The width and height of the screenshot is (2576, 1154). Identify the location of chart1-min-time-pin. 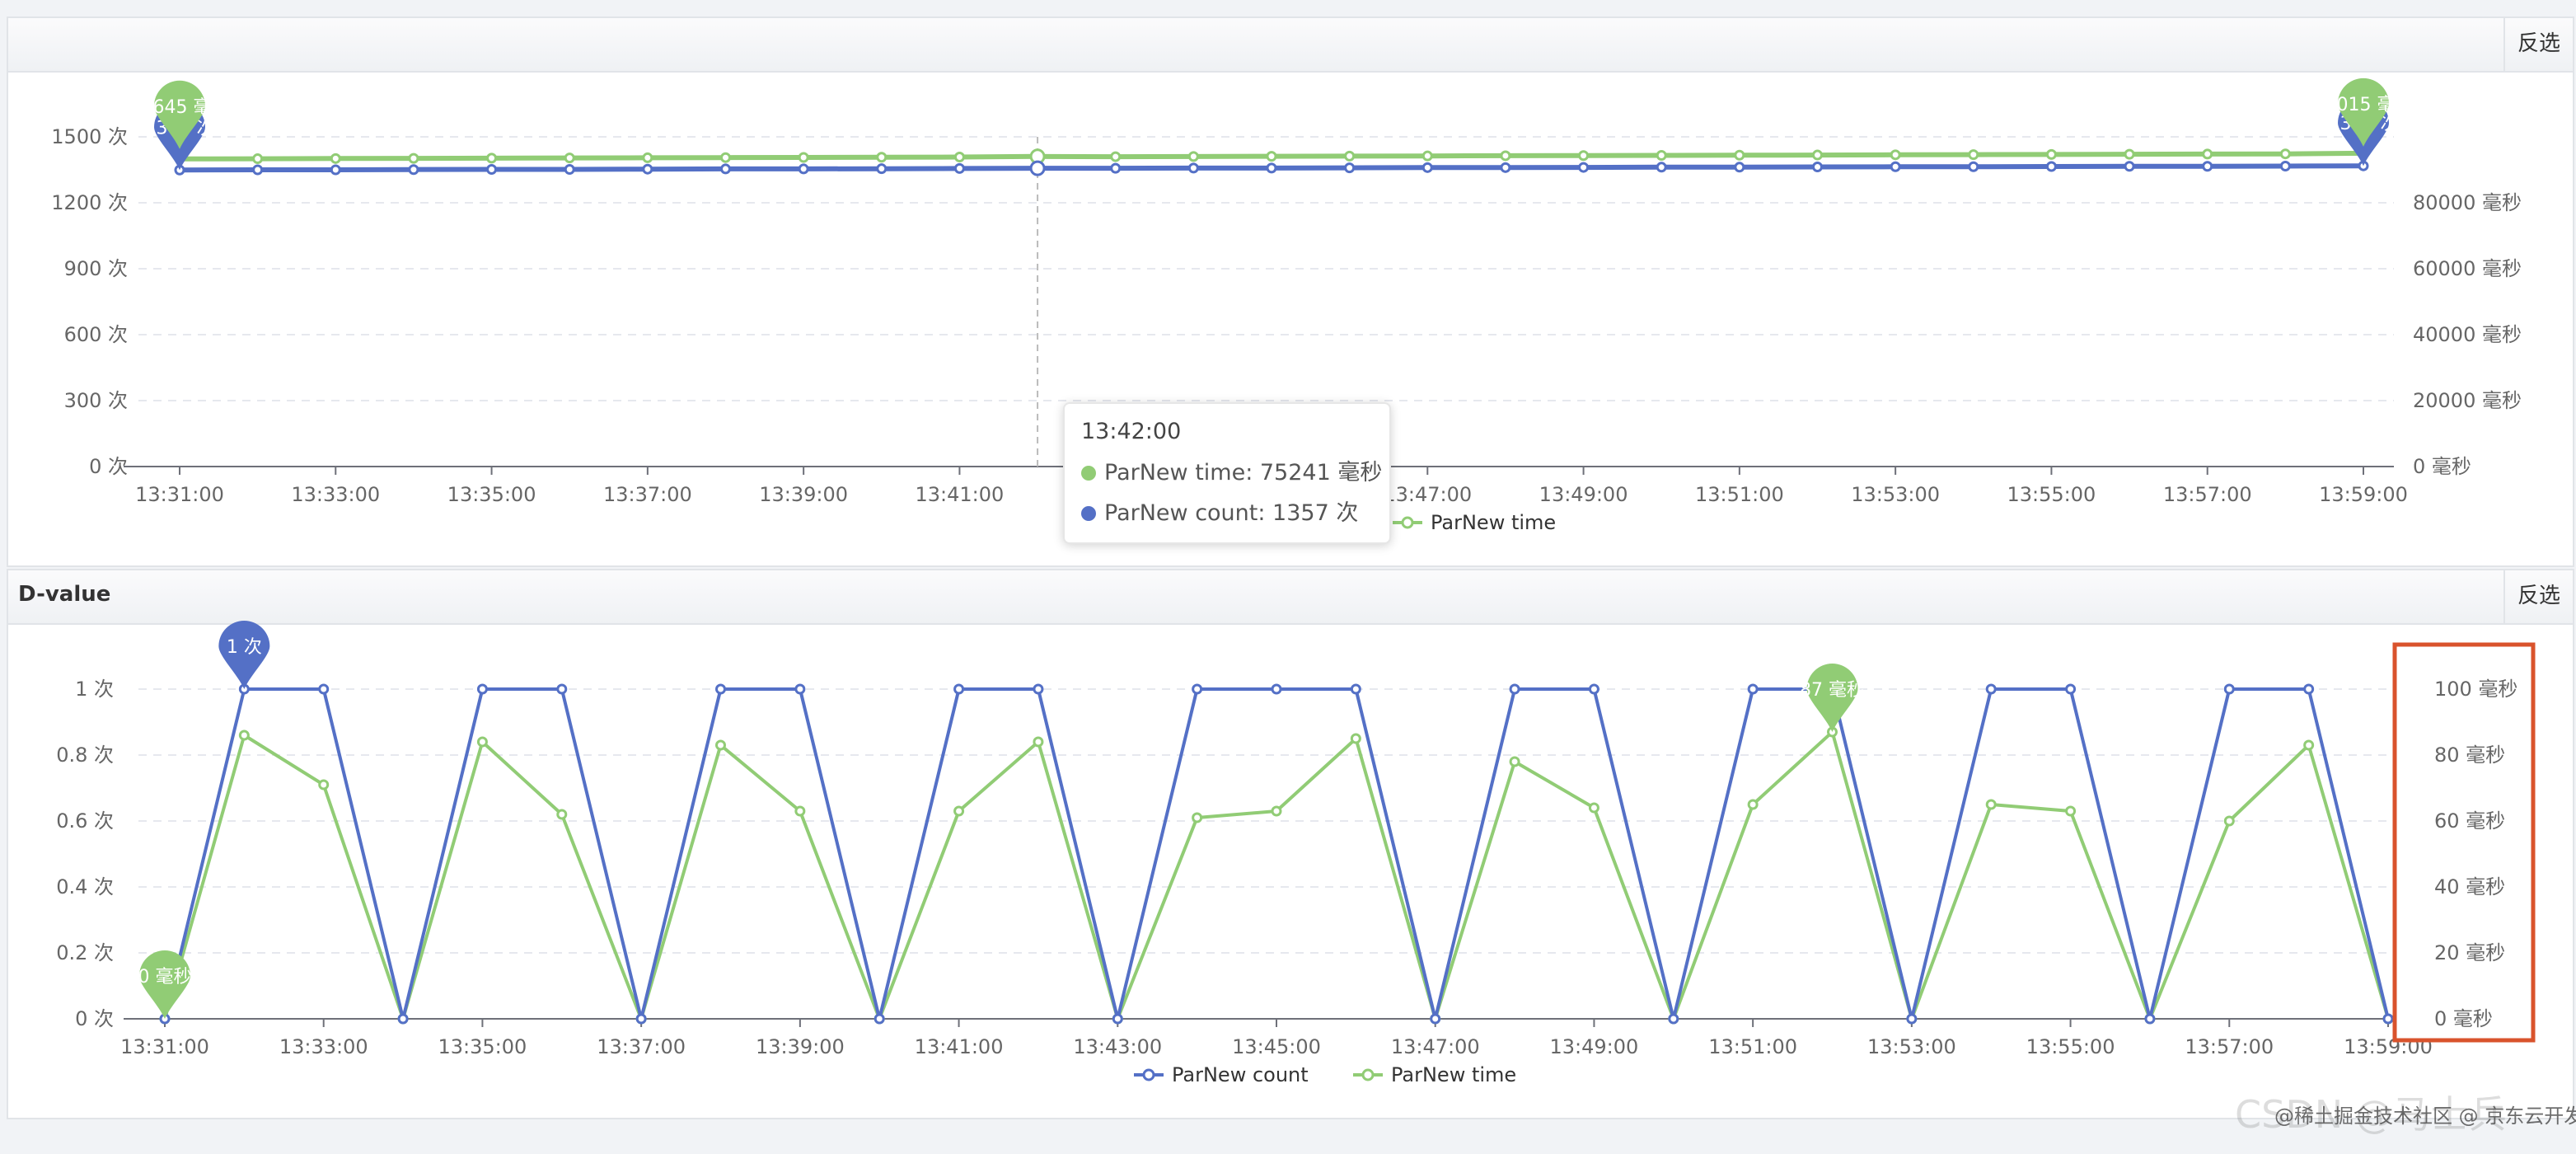
(165, 985).